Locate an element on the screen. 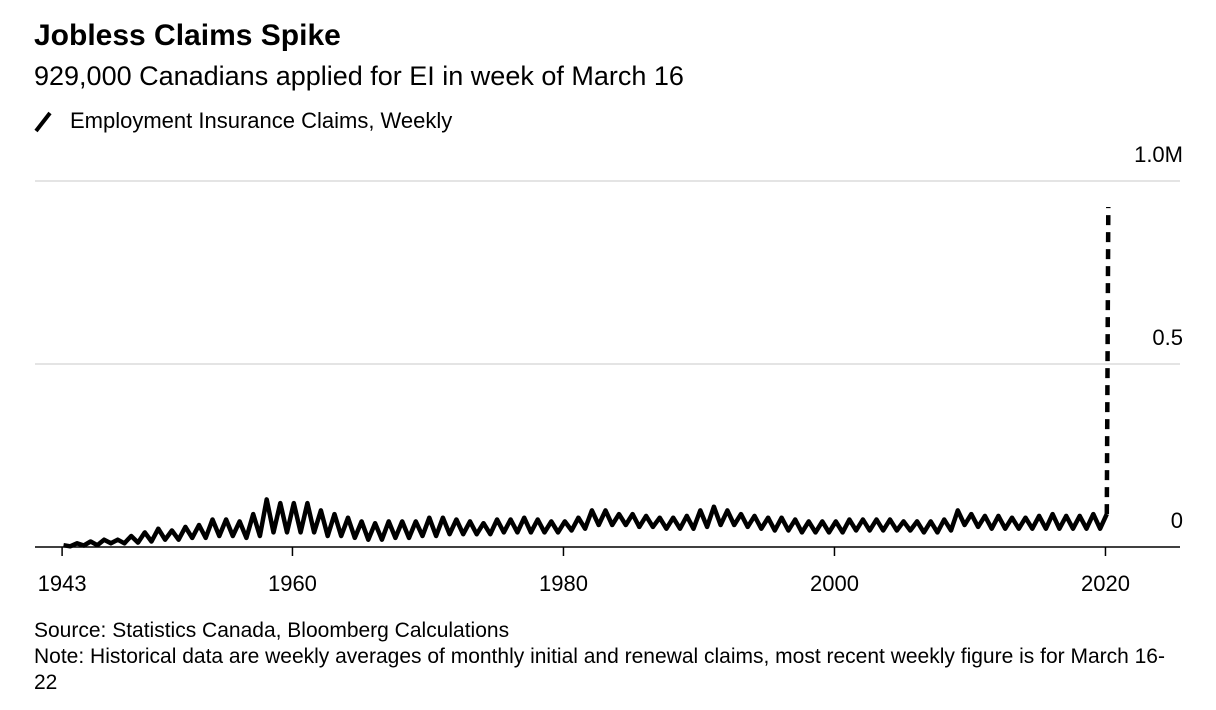  x-tick-label: 1960 is located at coordinates (292, 583).